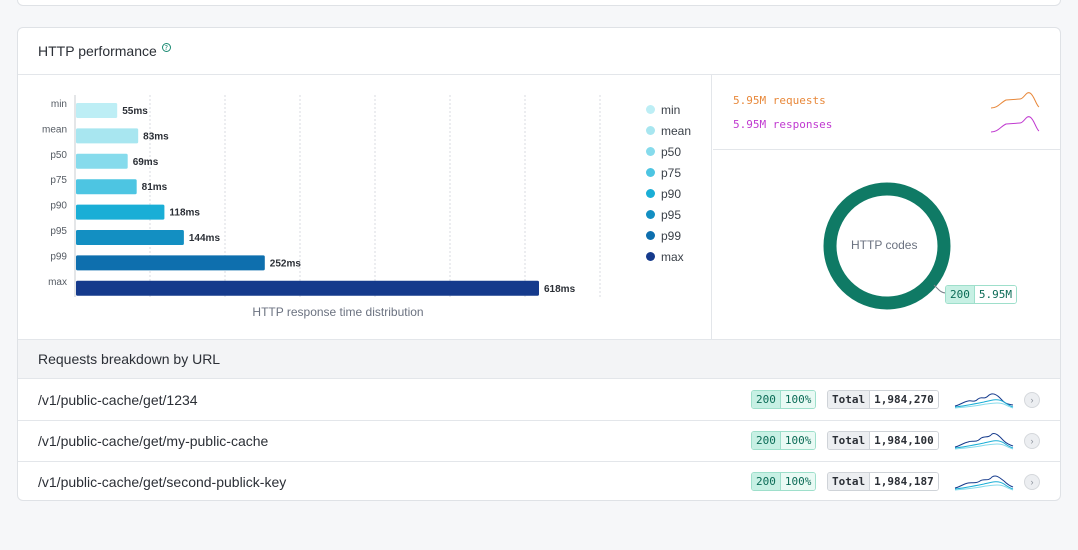  I want to click on legend-label: p95, so click(671, 214).